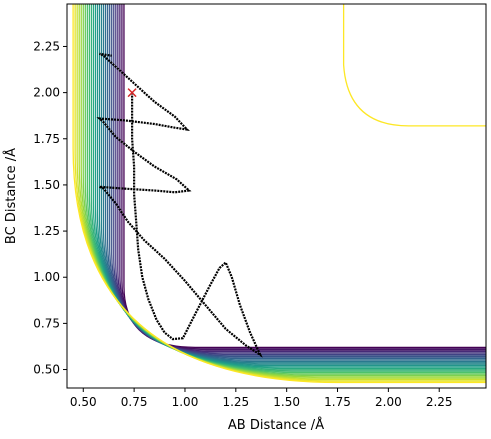 This screenshot has height=439, width=491. I want to click on y-tick-label: 1.25, so click(46, 231).